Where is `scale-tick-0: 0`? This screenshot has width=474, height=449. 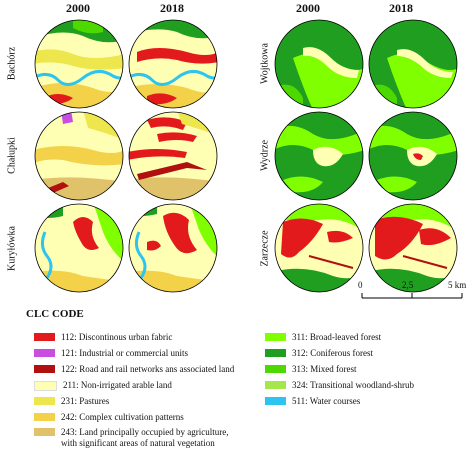 scale-tick-0: 0 is located at coordinates (360, 285).